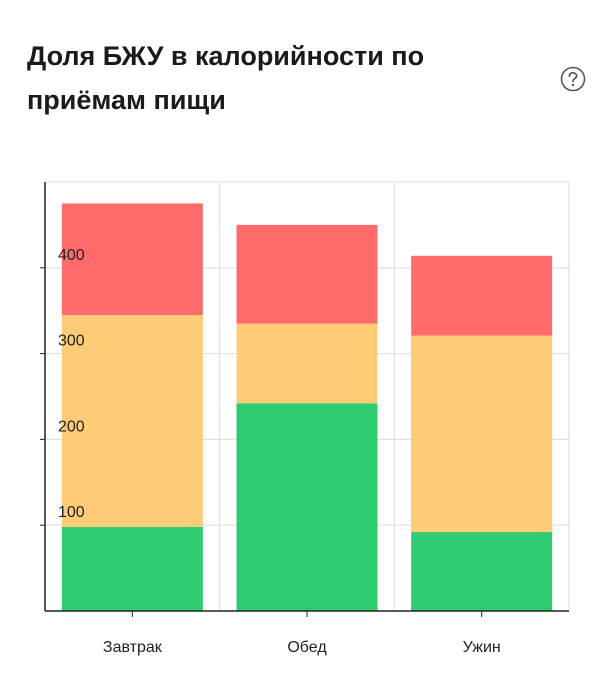  What do you see at coordinates (307, 647) in the screenshot?
I see `x-tick-label: Обед` at bounding box center [307, 647].